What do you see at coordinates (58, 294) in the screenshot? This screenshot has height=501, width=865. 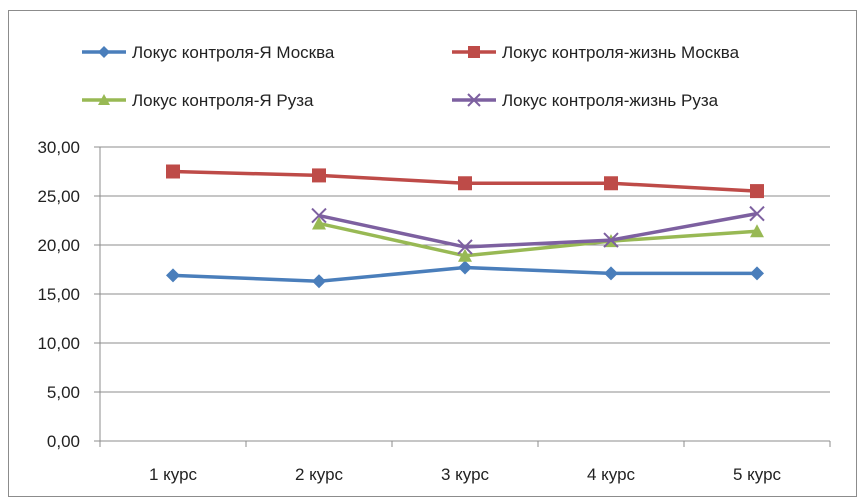 I see `y-tick-label: 15,00` at bounding box center [58, 294].